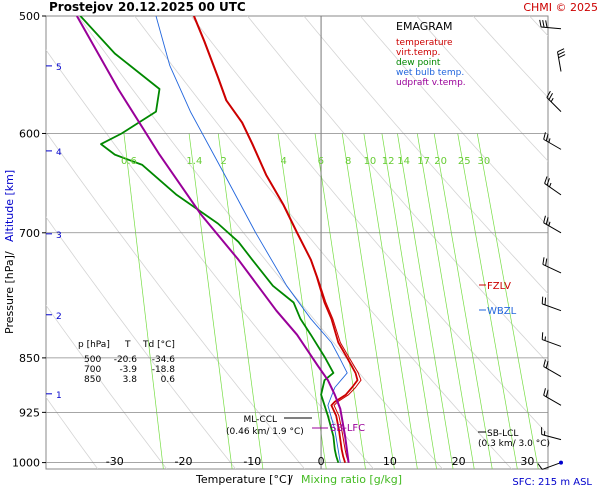  I want to click on legend-temperature: temperature, so click(424, 43).